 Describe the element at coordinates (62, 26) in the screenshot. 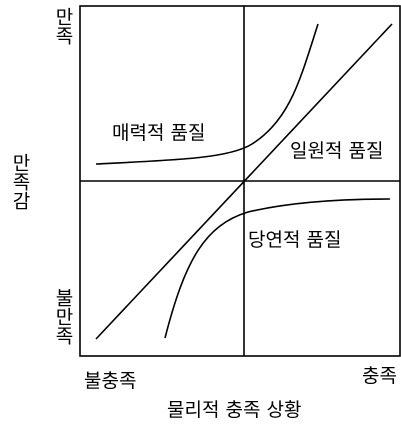

I see `y-axis-top-label: 만족` at that location.